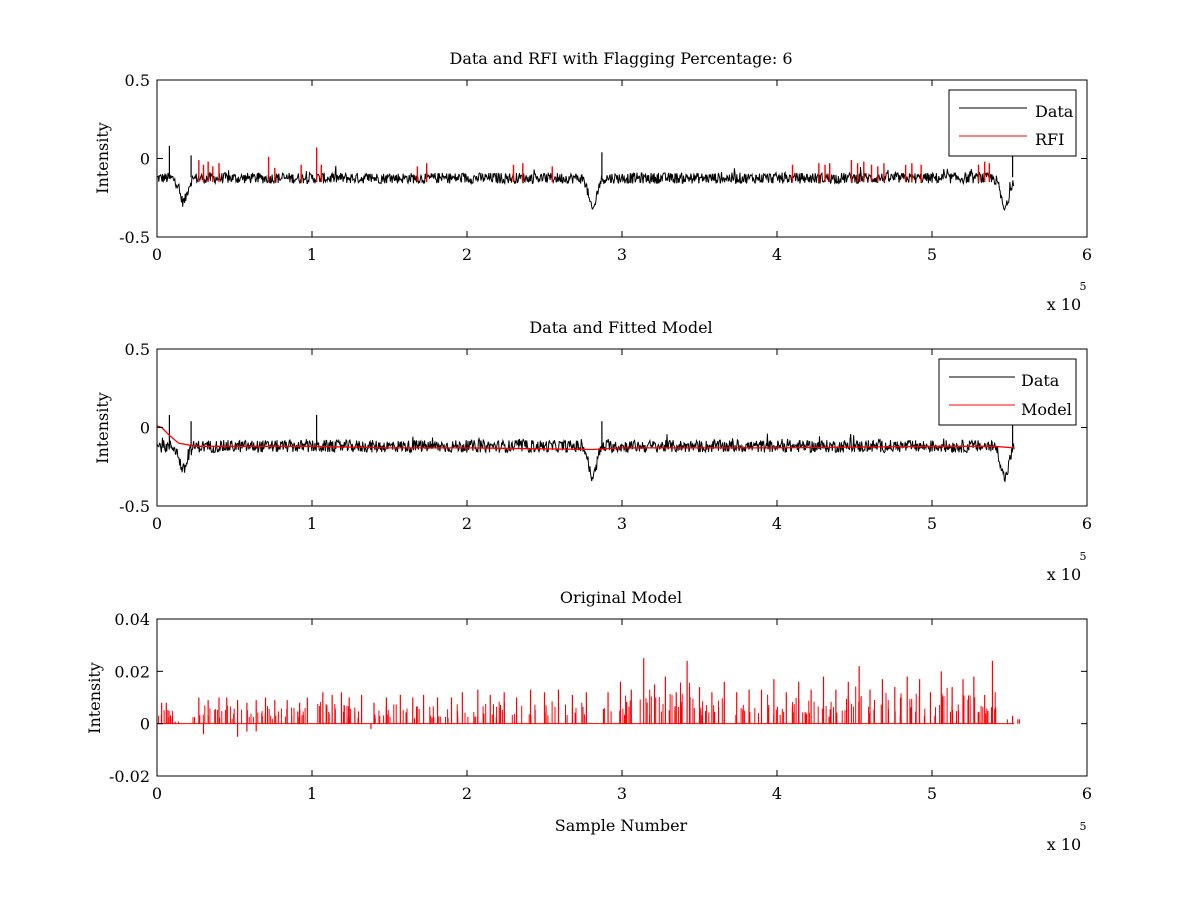  Describe the element at coordinates (137, 80) in the screenshot. I see `y-tick-label: 0.5` at that location.